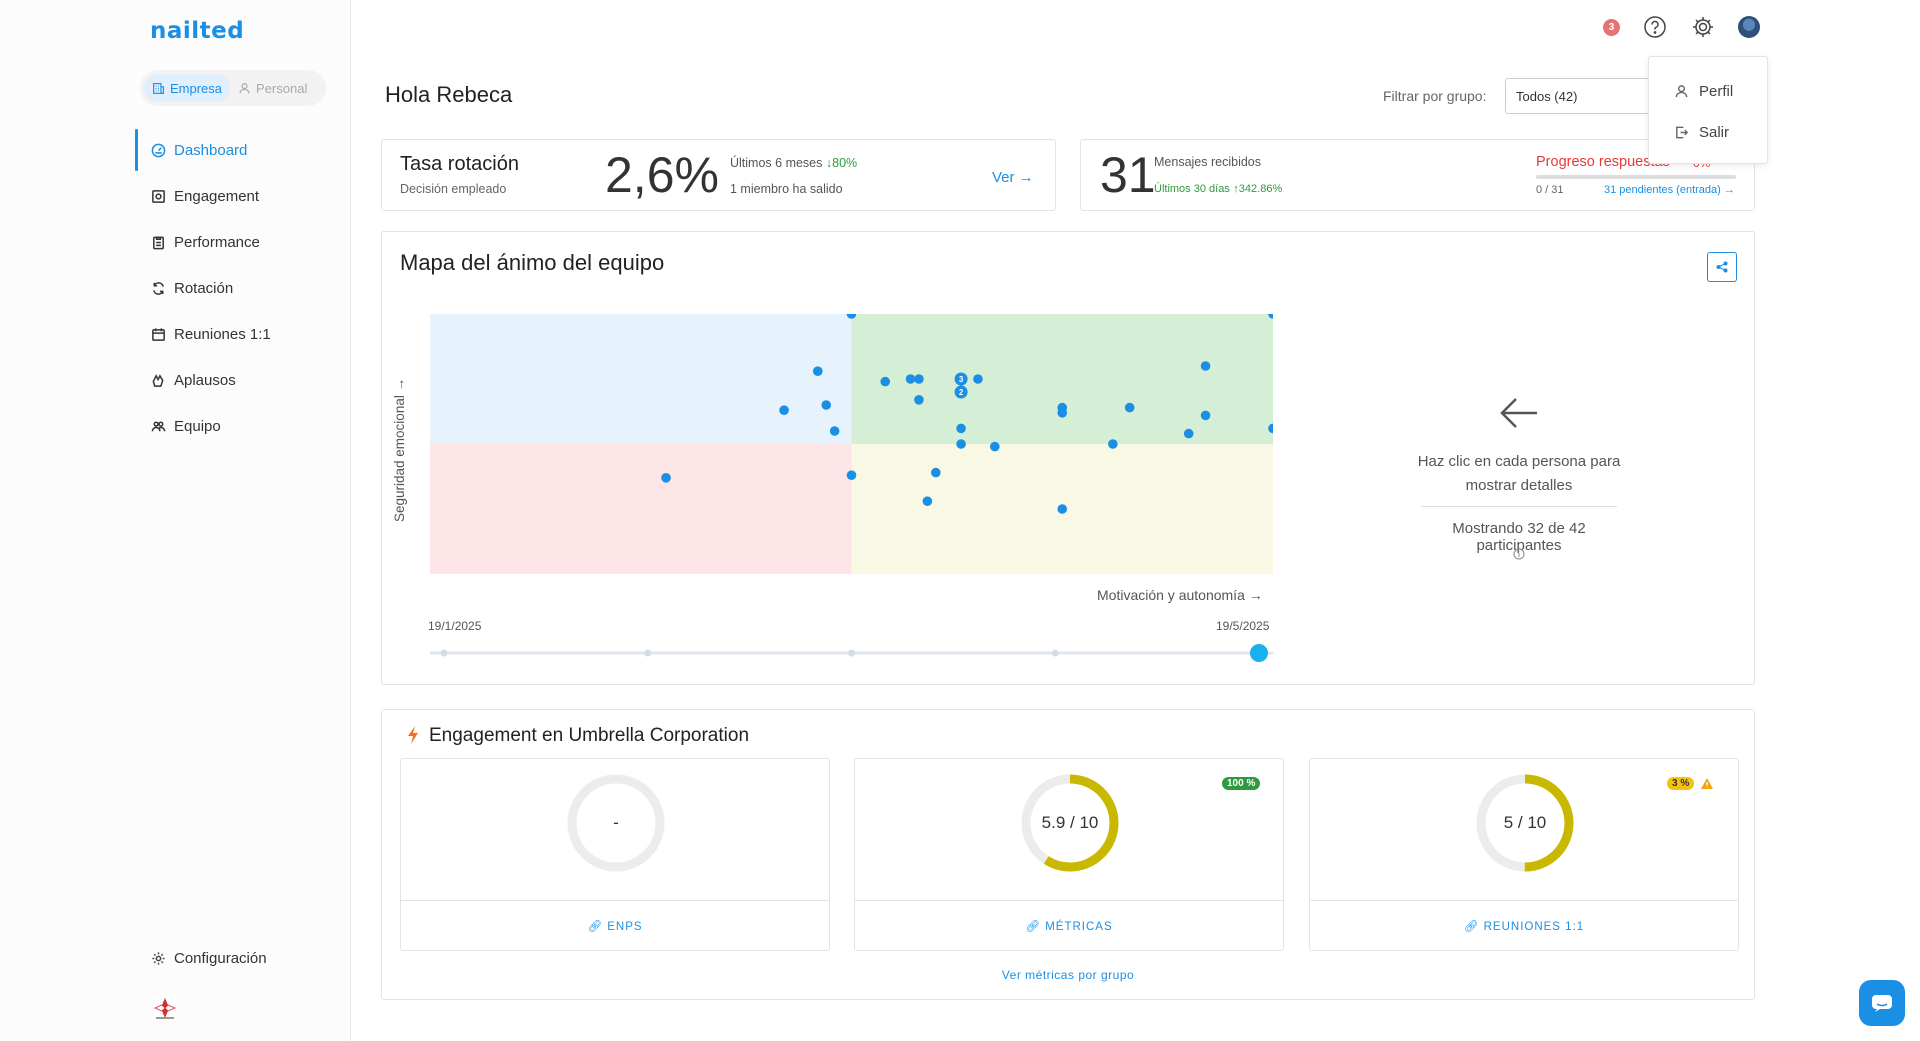 The height and width of the screenshot is (1041, 1920). What do you see at coordinates (1068, 975) in the screenshot?
I see `metrics-by-group-link: Ver métricas por grupo` at bounding box center [1068, 975].